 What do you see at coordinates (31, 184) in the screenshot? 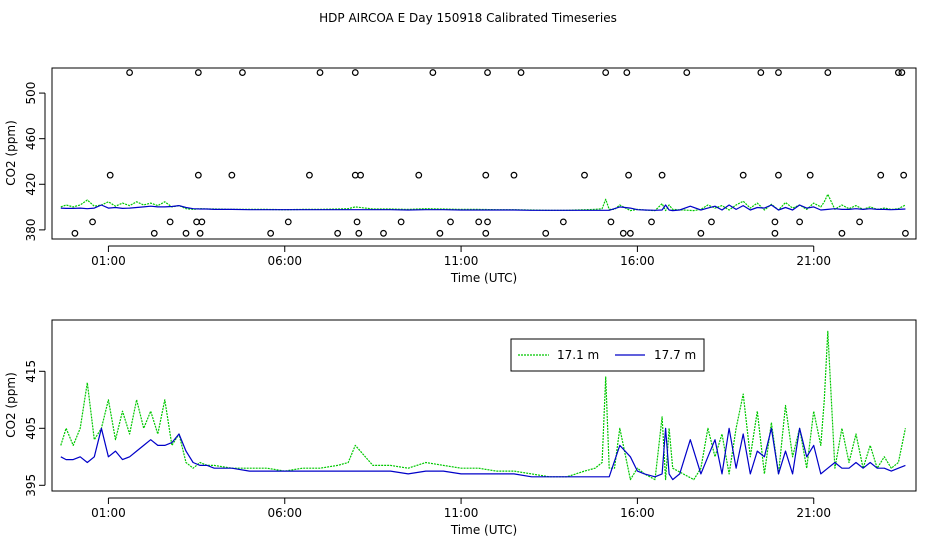
I see `top-y-tick-label: 420` at bounding box center [31, 184].